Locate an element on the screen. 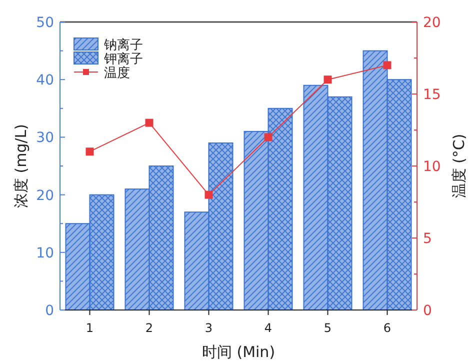 The height and width of the screenshot is (364, 474). legend-label: 钠离子 is located at coordinates (123, 45).